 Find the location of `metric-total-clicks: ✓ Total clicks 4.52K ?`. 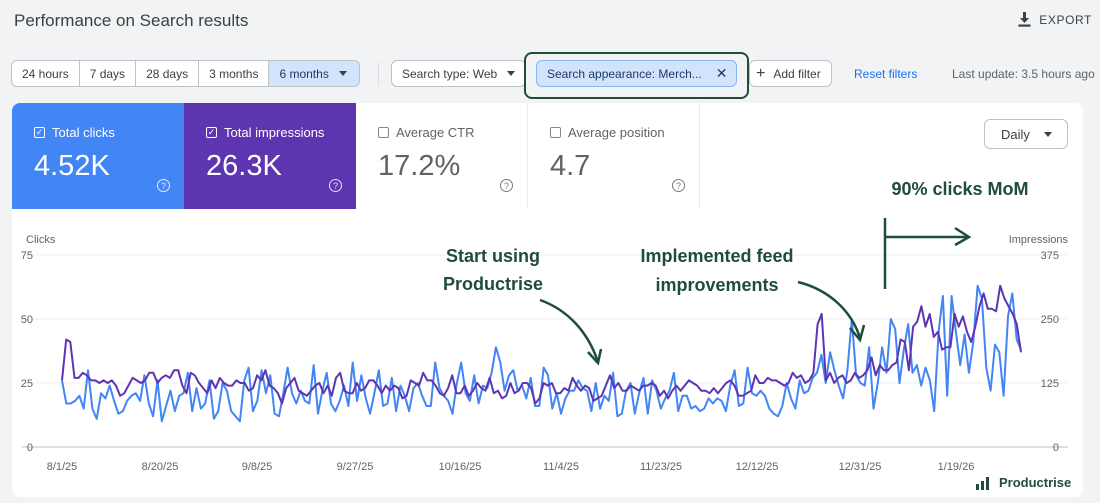

metric-total-clicks: ✓ Total clicks 4.52K ? is located at coordinates (98, 156).